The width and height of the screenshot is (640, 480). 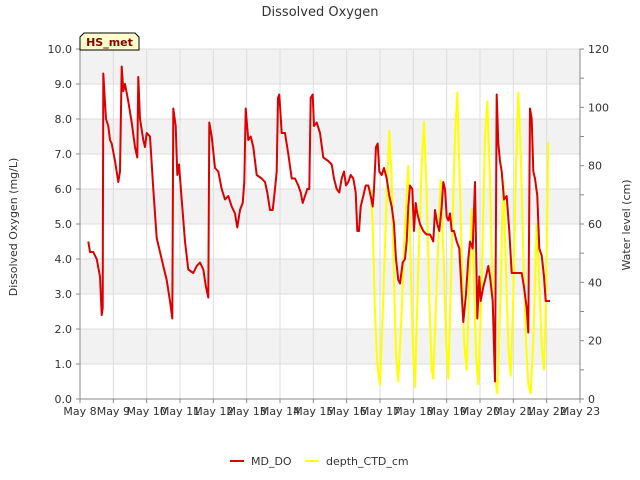 I want to click on y-left-axis-ticks: 0.0 1.0 2.0 3.0 4.0 5.0 6.0 7.0 8.0 9.0 10.0, so click(x=64, y=224).